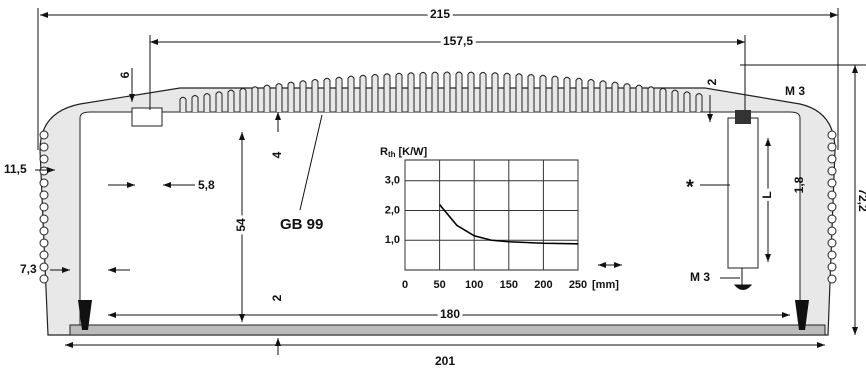  What do you see at coordinates (440, 14) in the screenshot?
I see `dim-label: 215` at bounding box center [440, 14].